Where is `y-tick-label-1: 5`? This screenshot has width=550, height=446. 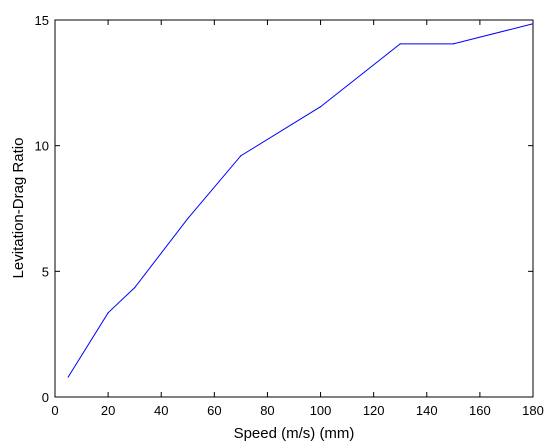
y-tick-label-1: 5 is located at coordinates (45, 271).